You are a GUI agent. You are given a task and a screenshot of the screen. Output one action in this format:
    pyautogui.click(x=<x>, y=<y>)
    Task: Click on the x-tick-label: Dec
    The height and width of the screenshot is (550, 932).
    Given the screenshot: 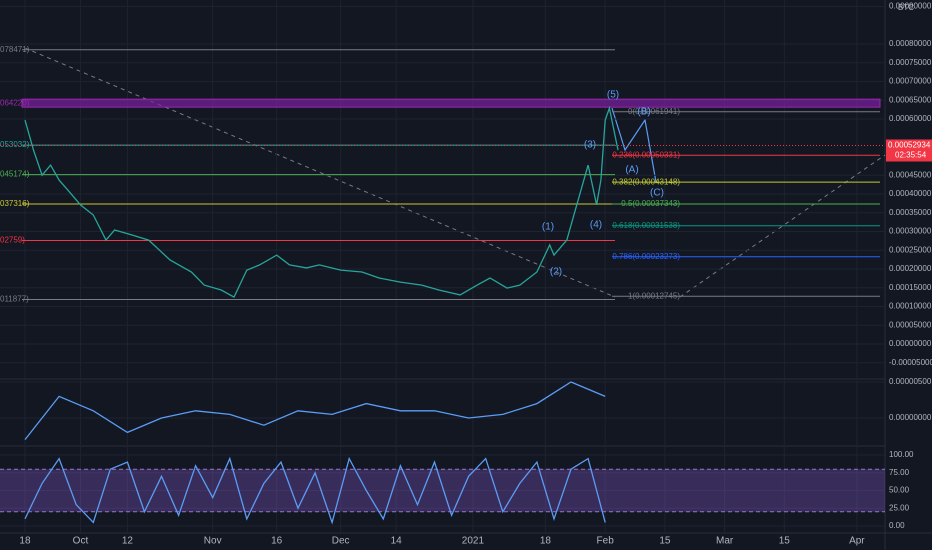 What is the action you would take?
    pyautogui.click(x=341, y=541)
    